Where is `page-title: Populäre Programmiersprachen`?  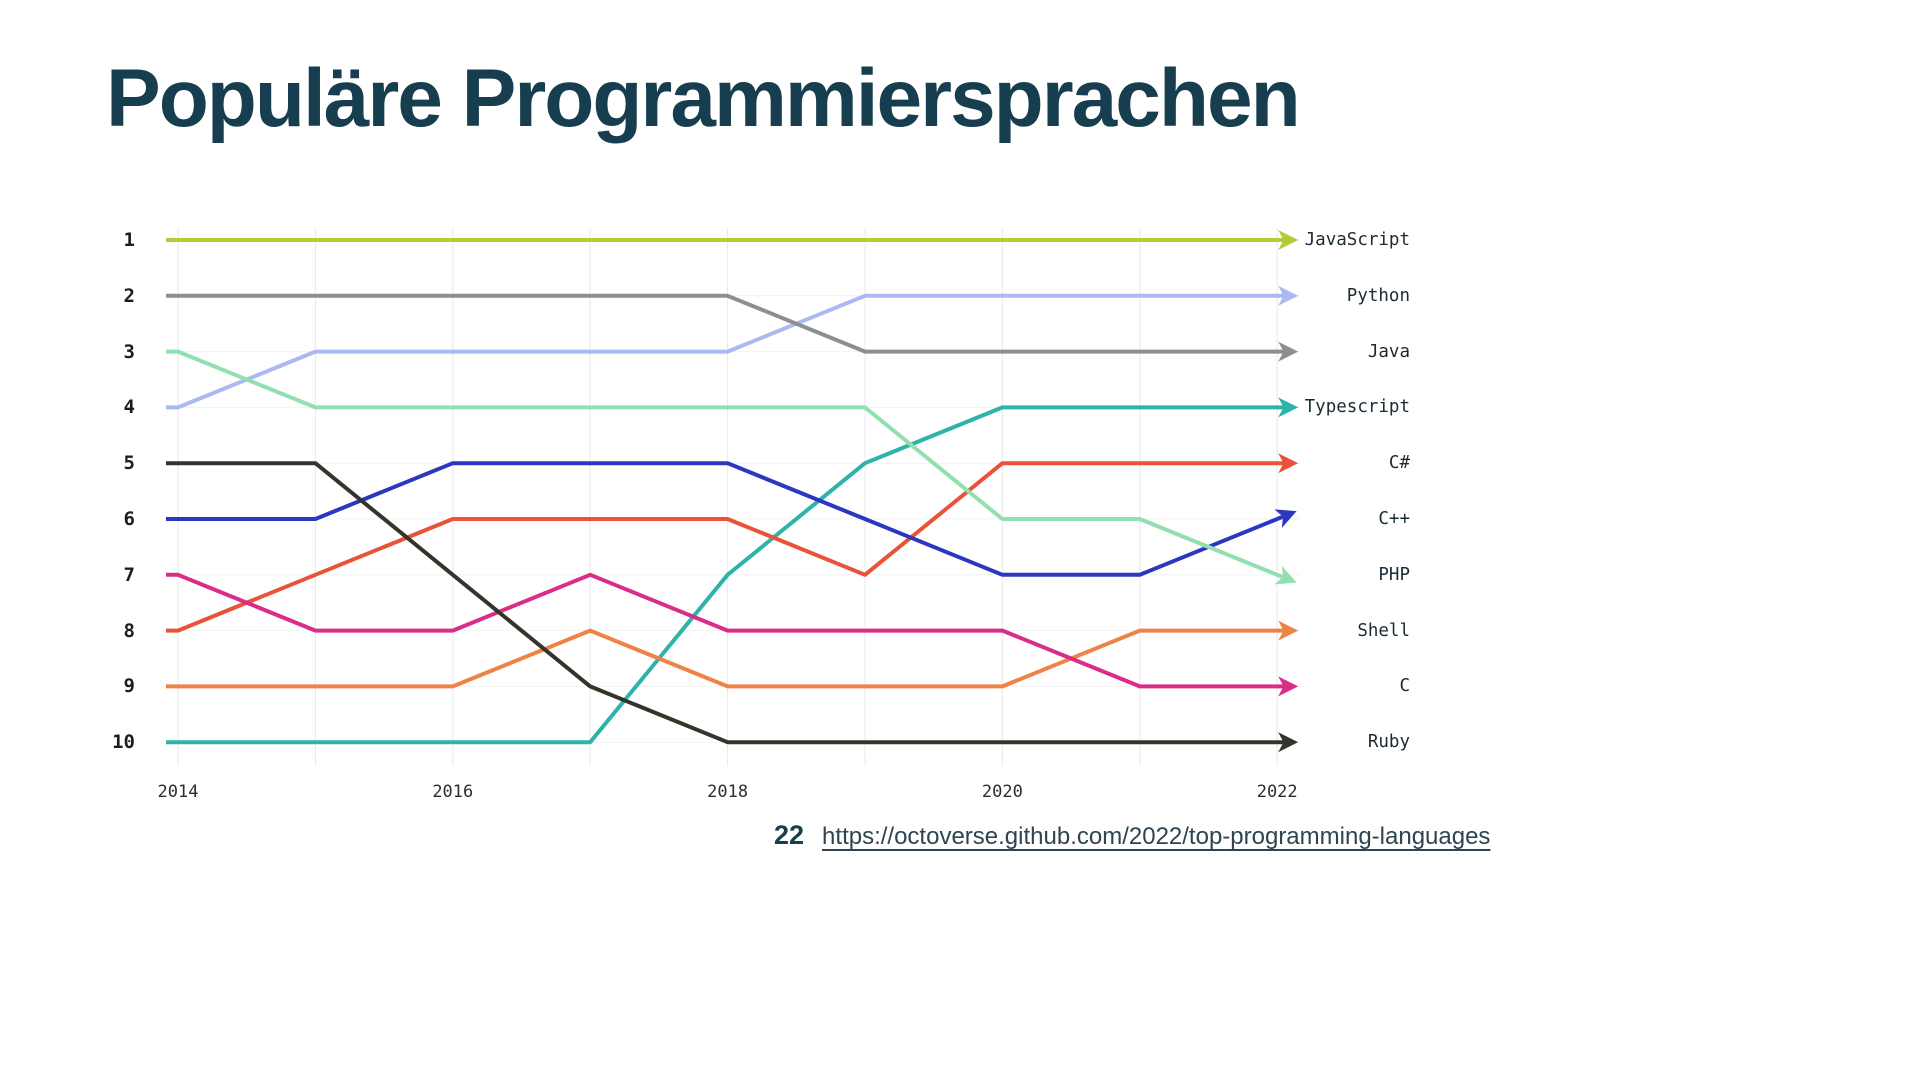 page-title: Populäre Programmiersprachen is located at coordinates (703, 98).